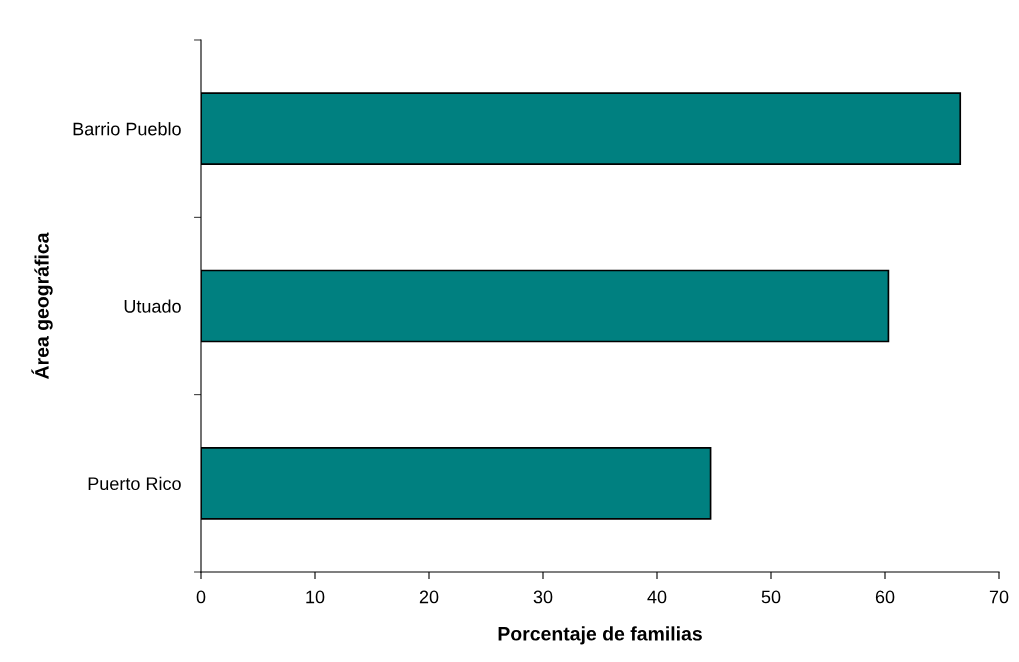 The image size is (1019, 662). I want to click on x-tick-label: 10, so click(315, 597).